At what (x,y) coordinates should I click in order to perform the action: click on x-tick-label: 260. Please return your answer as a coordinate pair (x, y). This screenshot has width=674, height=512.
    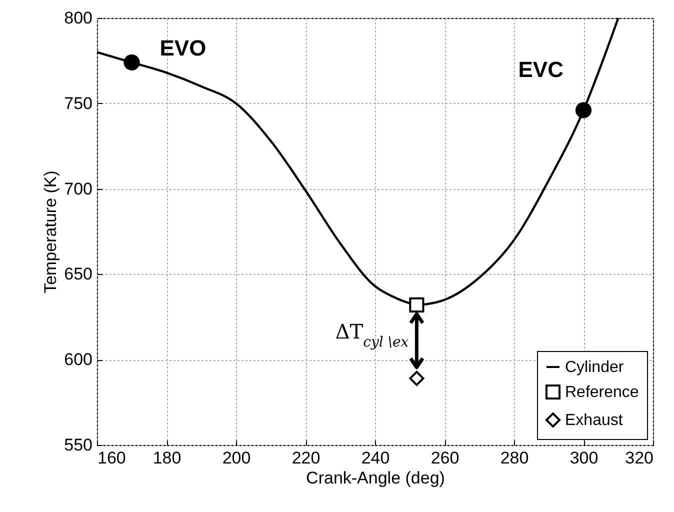
    Looking at the image, I should click on (445, 458).